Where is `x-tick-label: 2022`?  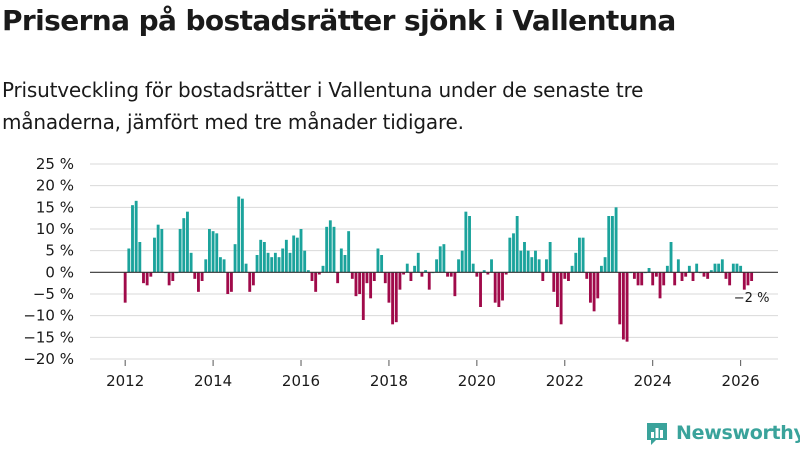
x-tick-label: 2022 is located at coordinates (565, 381).